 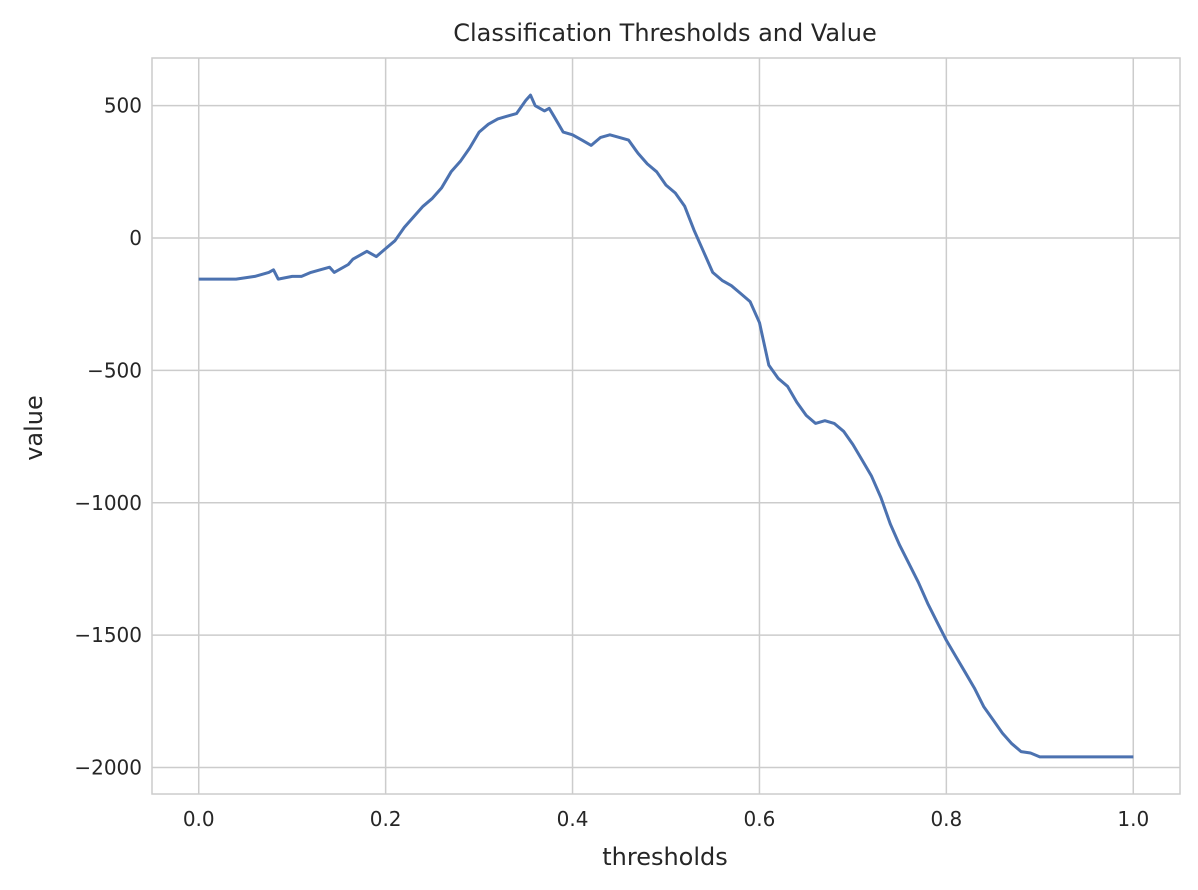 I want to click on y-tick-label: 500, so click(x=123, y=106).